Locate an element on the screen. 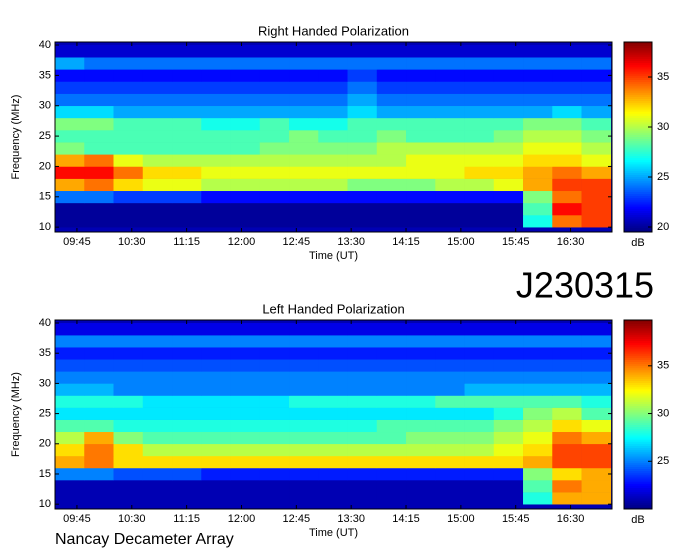  colorbar-tick-label: 20 is located at coordinates (663, 227).